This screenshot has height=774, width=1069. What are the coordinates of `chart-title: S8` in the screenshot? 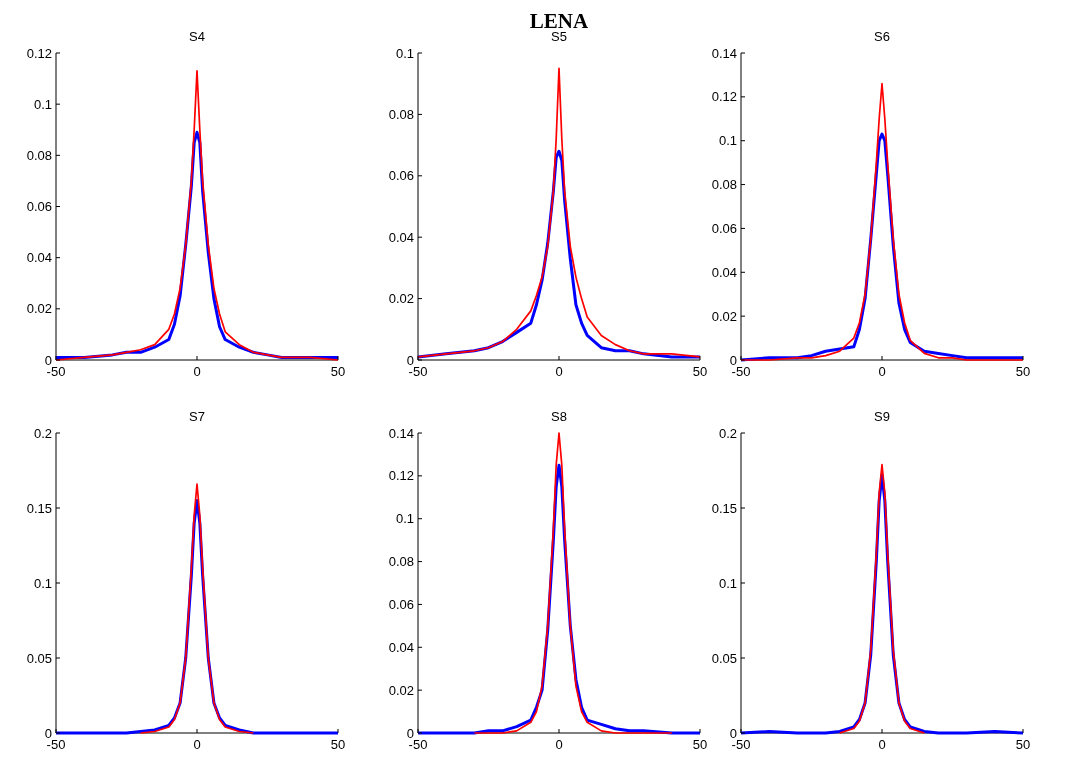 It's located at (559, 416).